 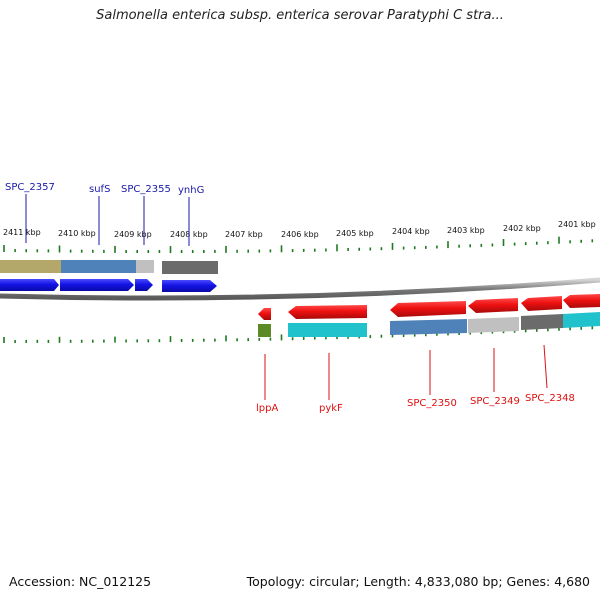 What do you see at coordinates (244, 234) in the screenshot?
I see `scale-label: 2407 kbp` at bounding box center [244, 234].